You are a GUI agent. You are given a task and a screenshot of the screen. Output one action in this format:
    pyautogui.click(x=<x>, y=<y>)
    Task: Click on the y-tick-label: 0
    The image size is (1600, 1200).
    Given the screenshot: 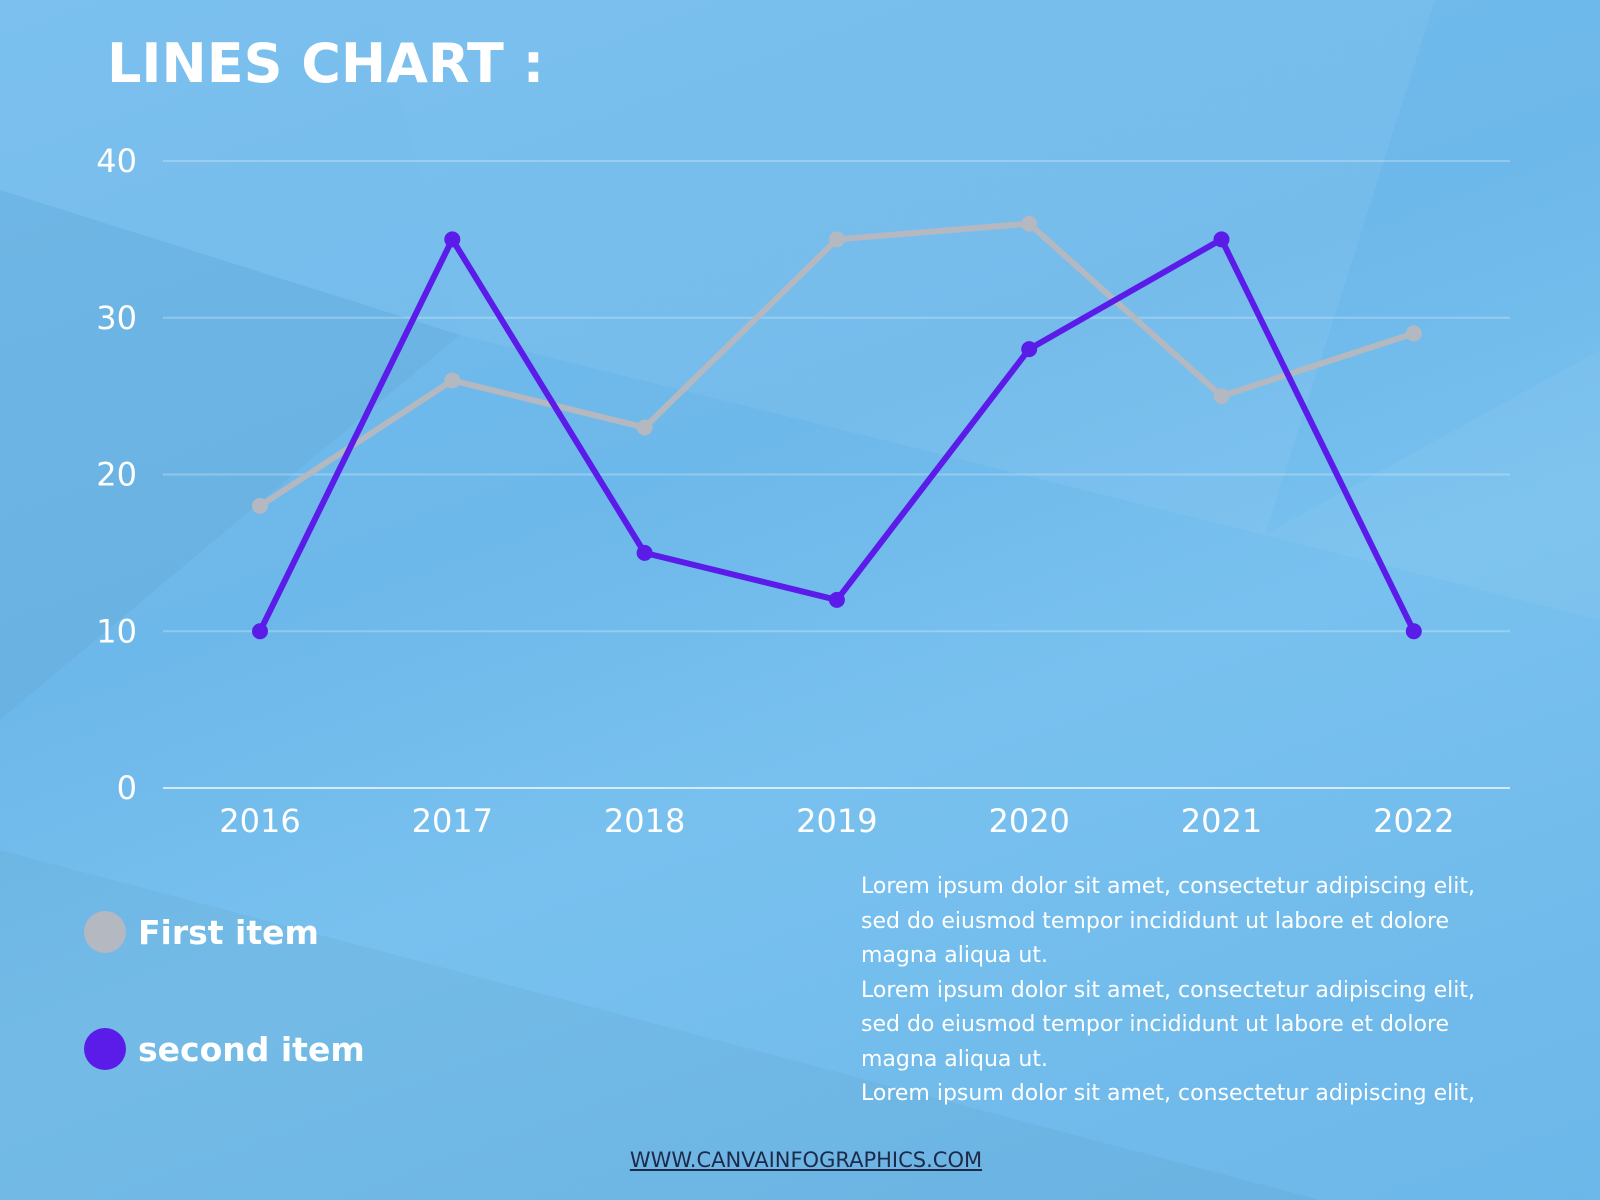 What is the action you would take?
    pyautogui.click(x=127, y=788)
    